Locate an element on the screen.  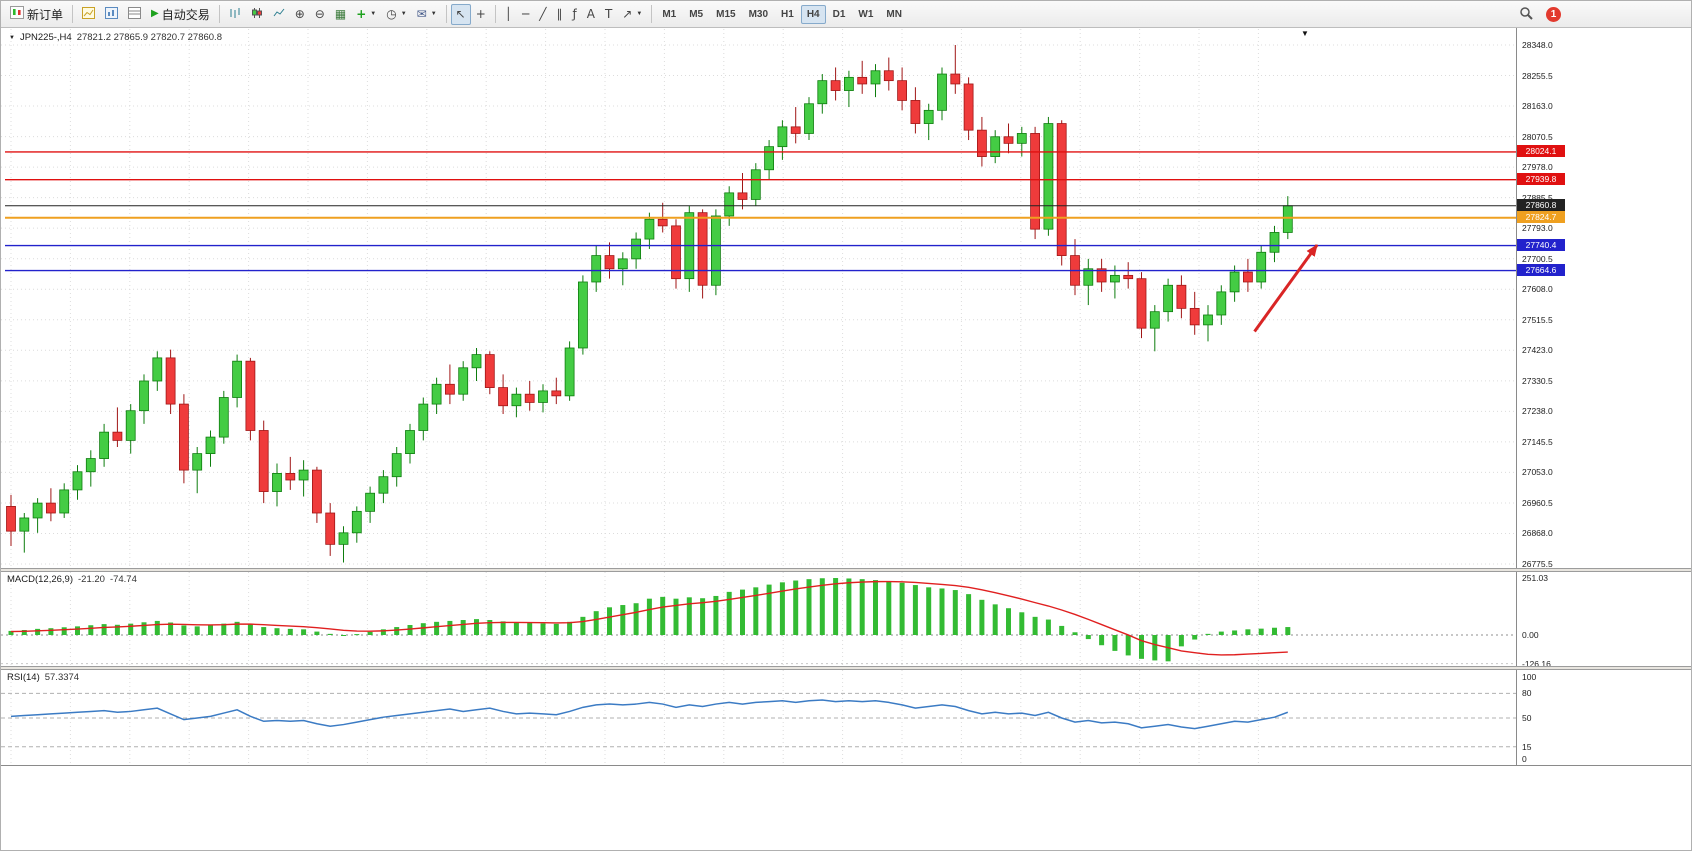
zoom-in-button: ⊕ is located at coordinates (300, 14).